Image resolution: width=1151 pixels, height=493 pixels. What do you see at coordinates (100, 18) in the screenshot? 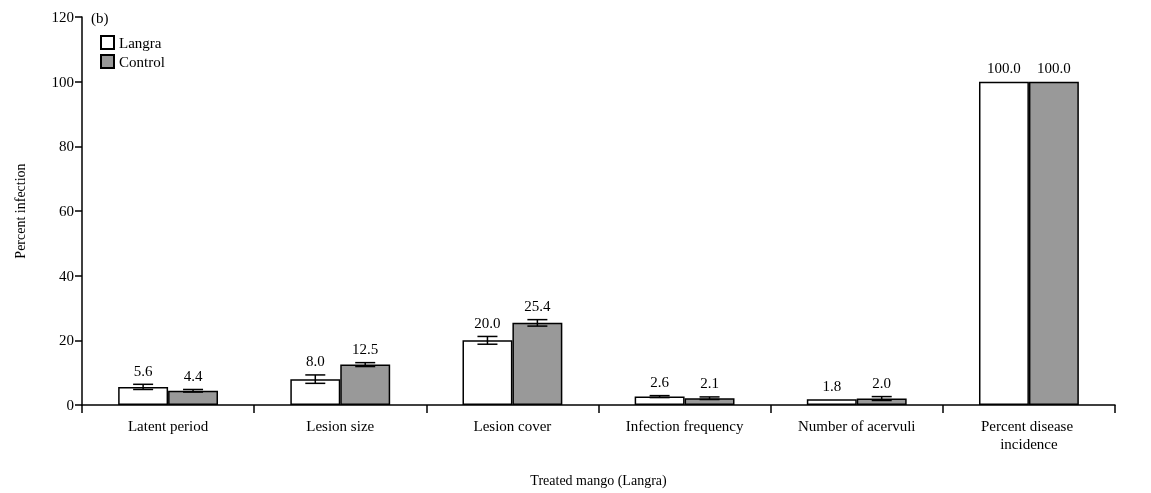
I see `annotation: (b)` at bounding box center [100, 18].